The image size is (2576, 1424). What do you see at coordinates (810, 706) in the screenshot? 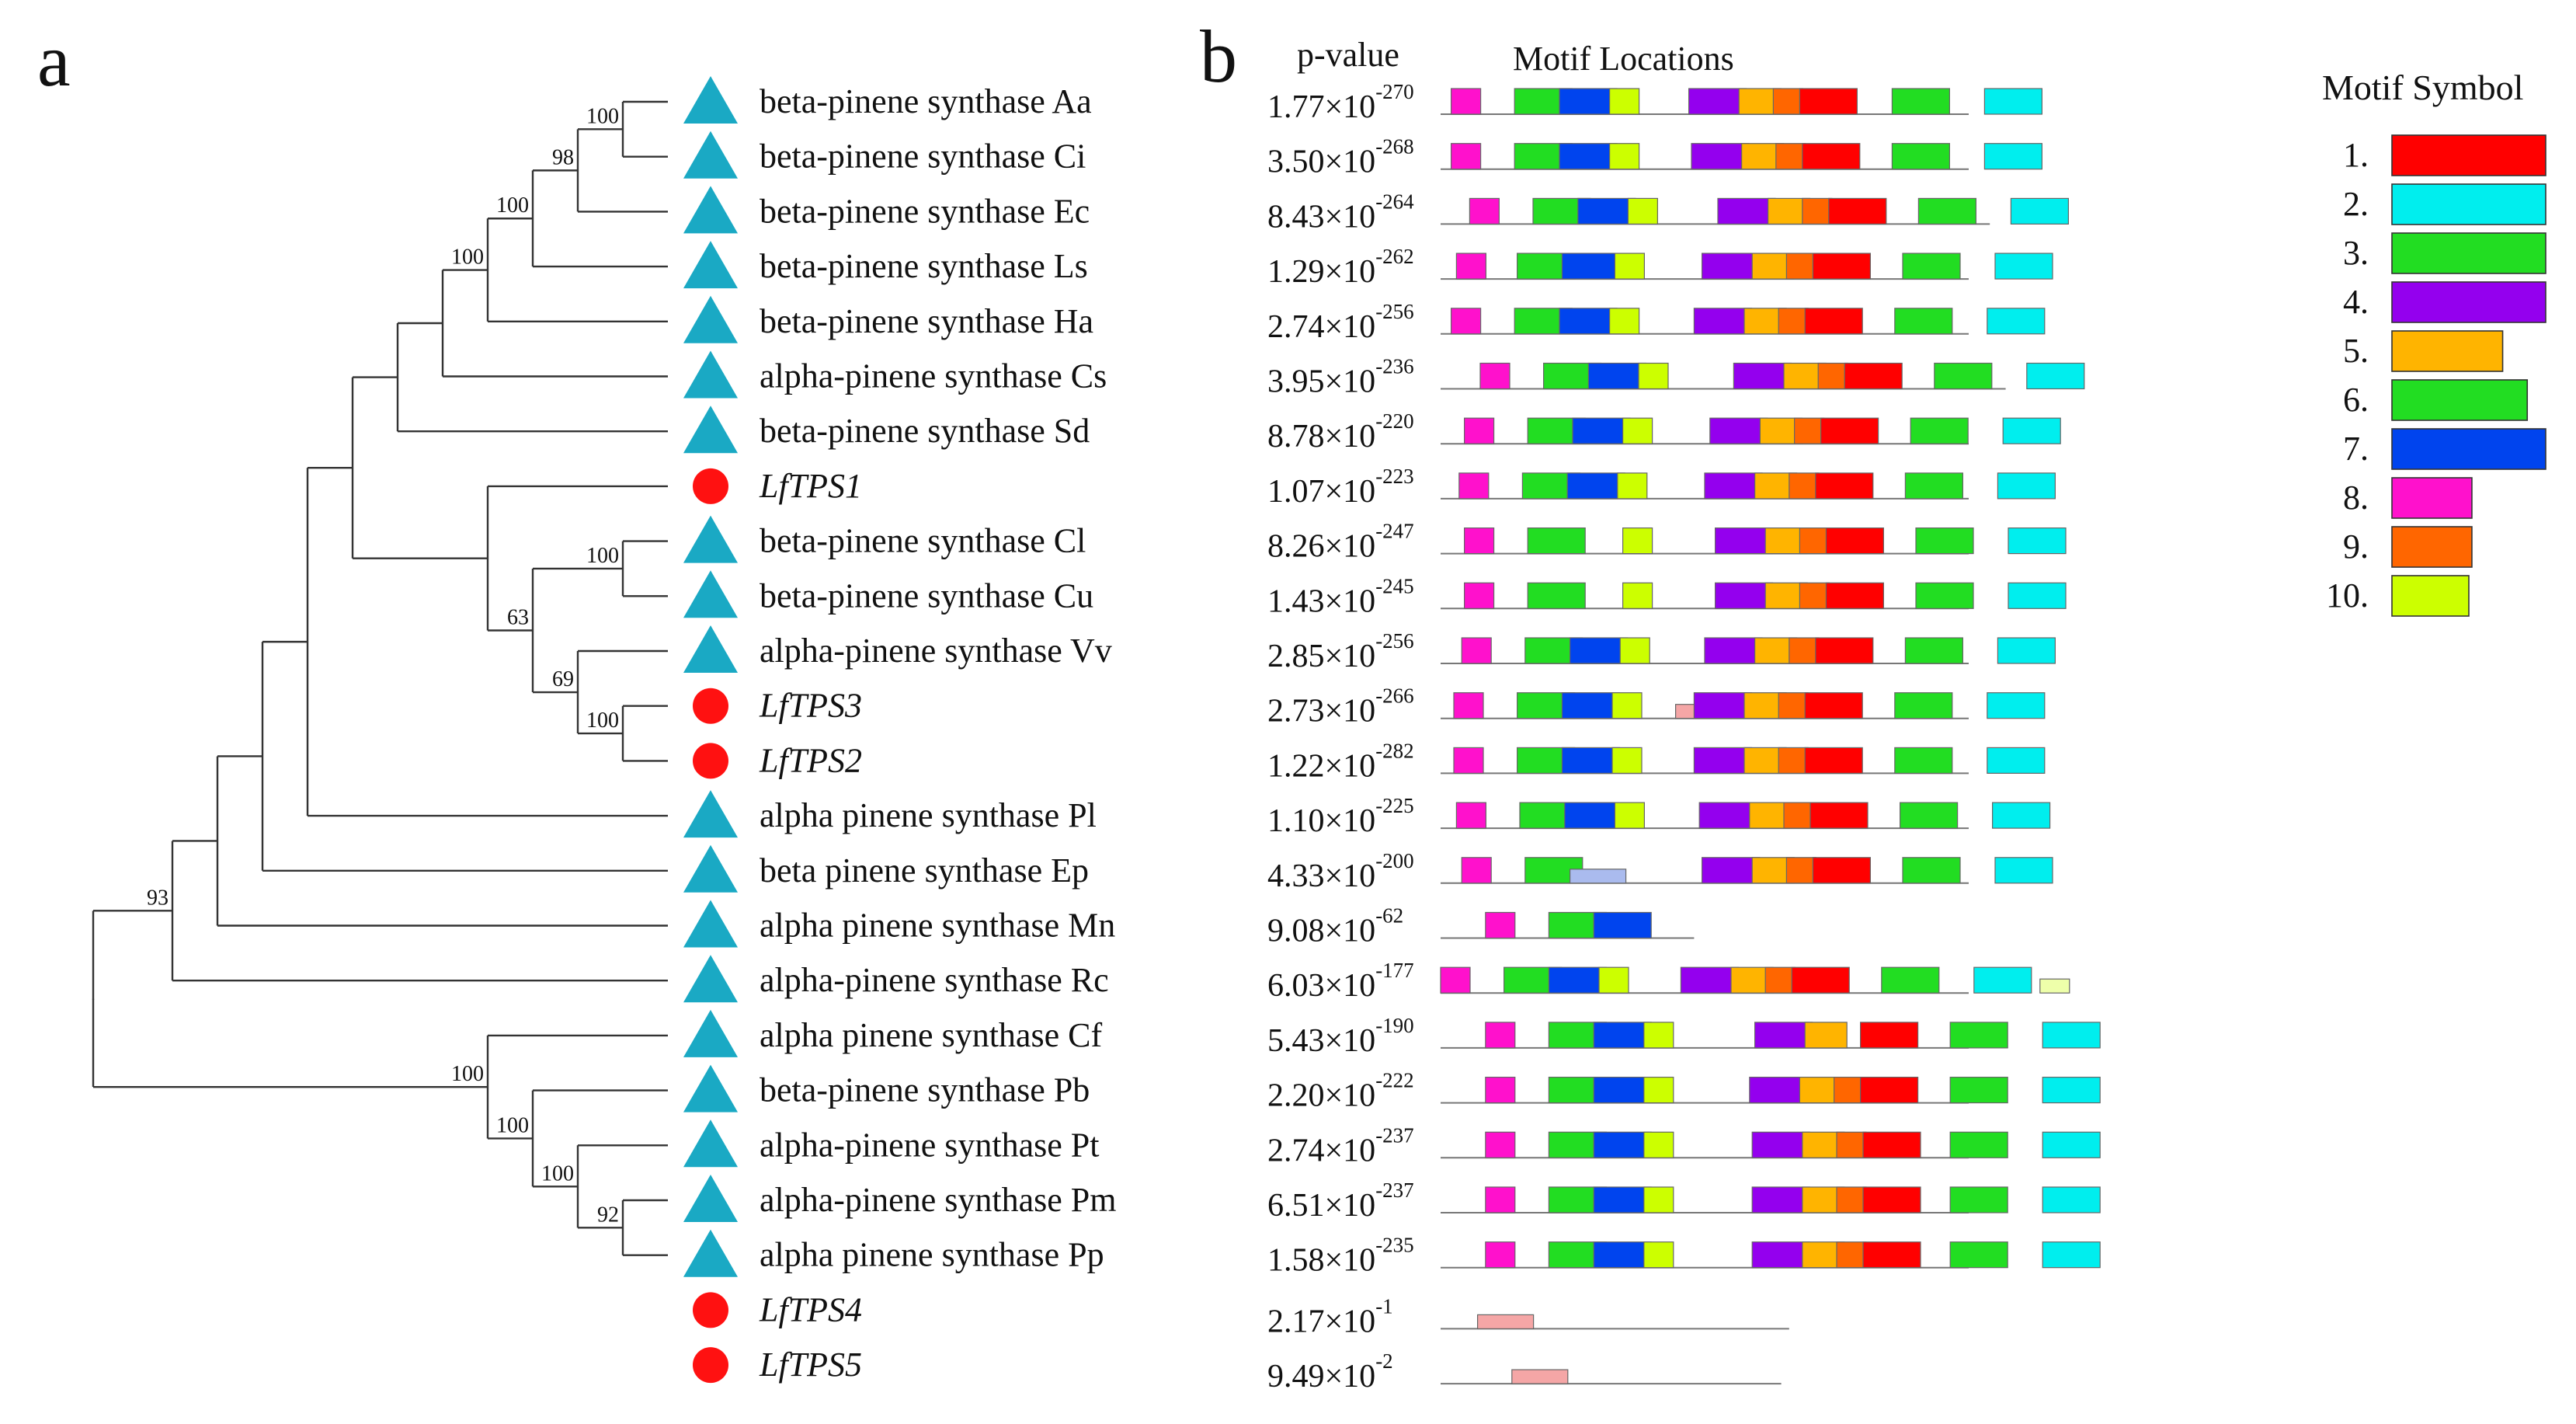
I see `taxon-label: LfTPS3` at bounding box center [810, 706].